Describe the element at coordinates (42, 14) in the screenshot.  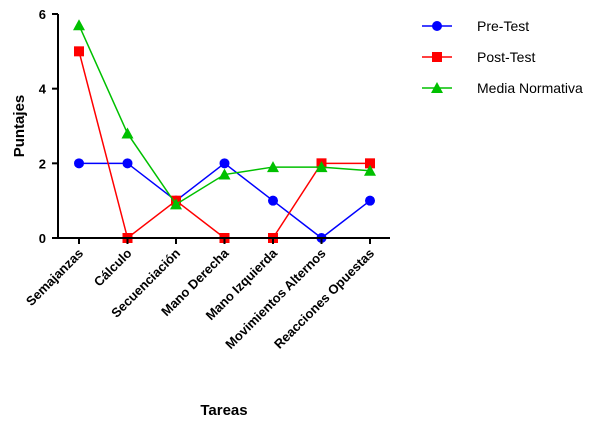
I see `y-tick-label: 6` at that location.